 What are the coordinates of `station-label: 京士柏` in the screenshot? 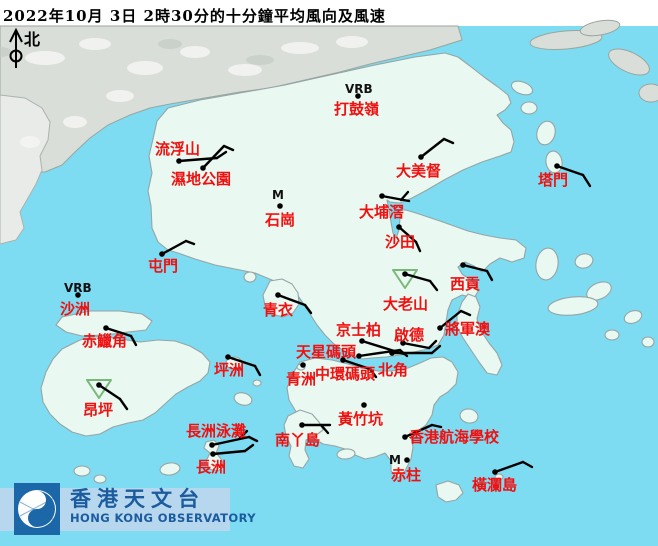 It's located at (358, 330).